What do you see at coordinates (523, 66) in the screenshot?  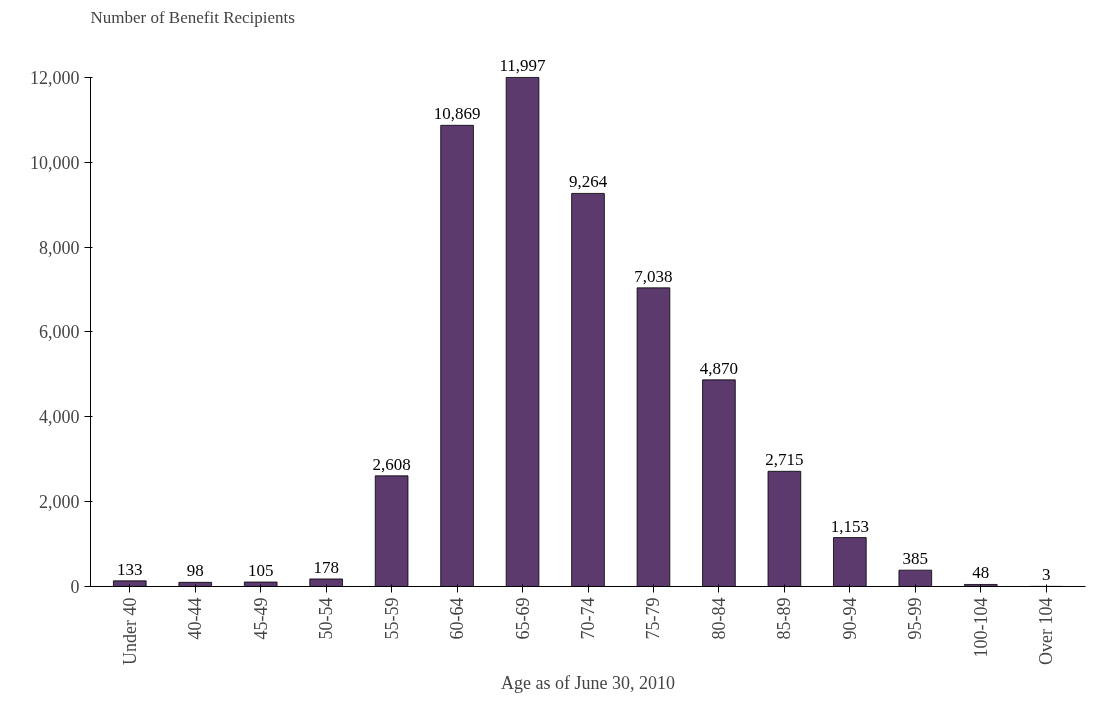 I see `data-label: 11,997` at bounding box center [523, 66].